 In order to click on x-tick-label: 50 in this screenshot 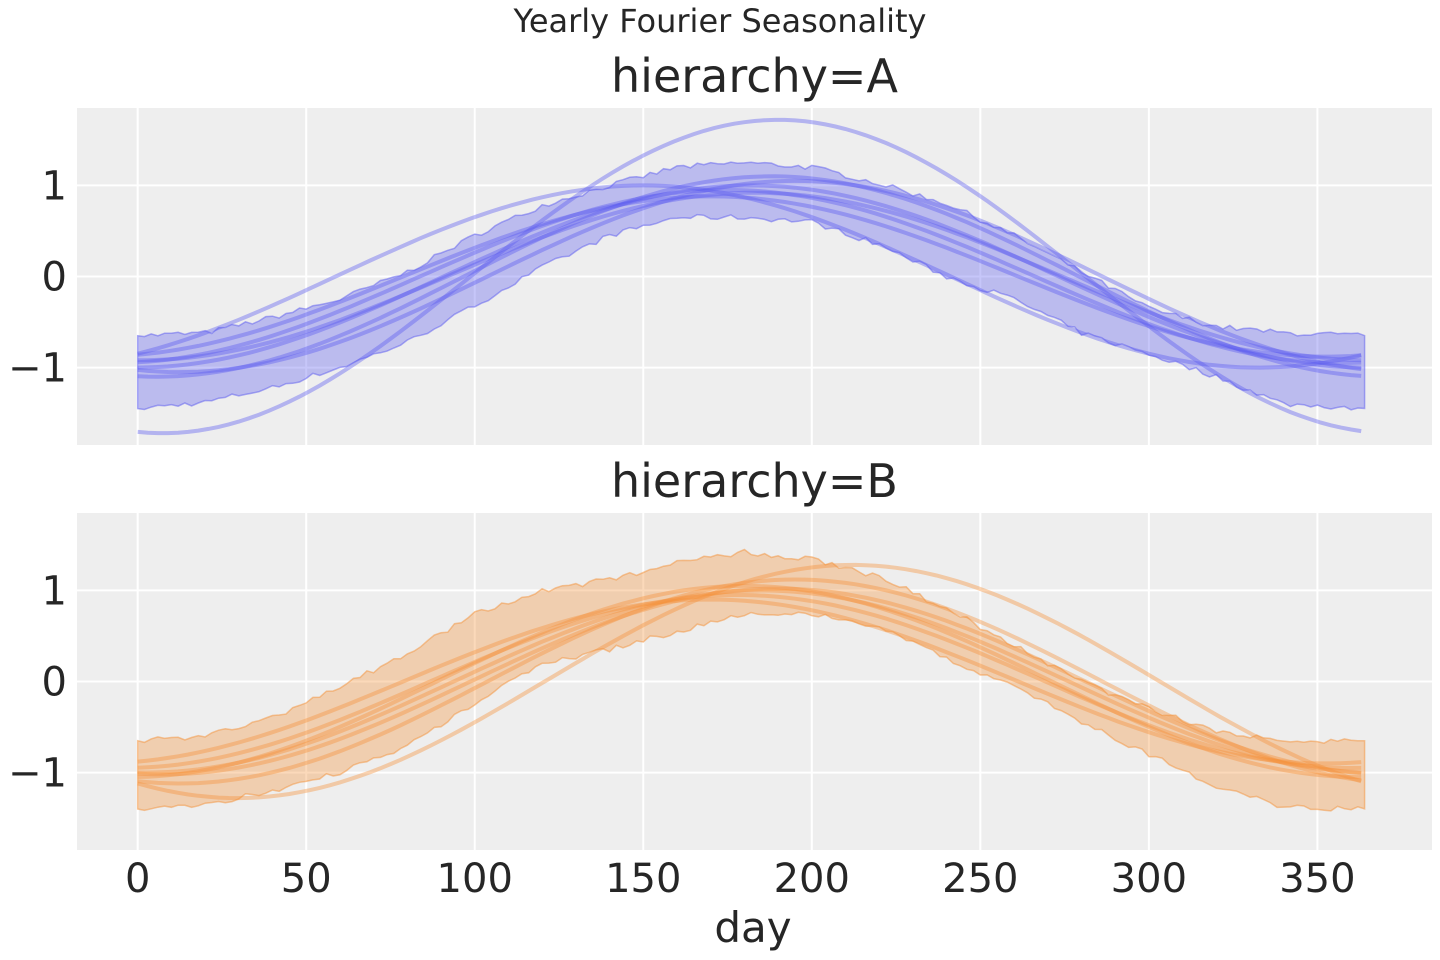, I will do `click(306, 879)`.